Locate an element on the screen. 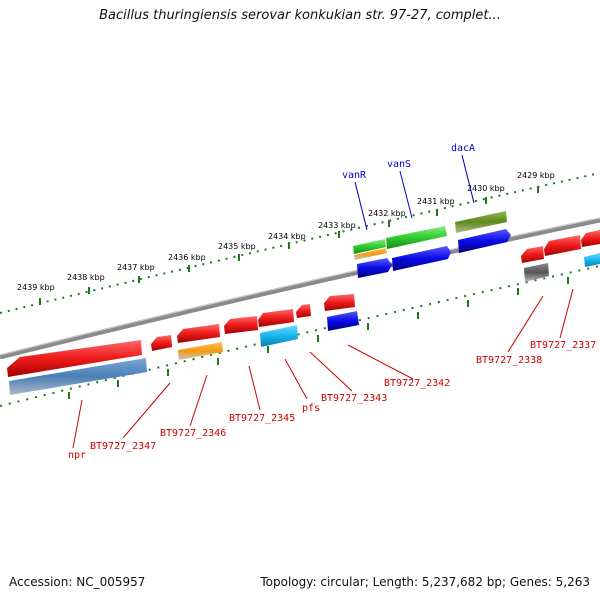 This screenshot has height=600, width=600. gene-features is located at coordinates (476, 246).